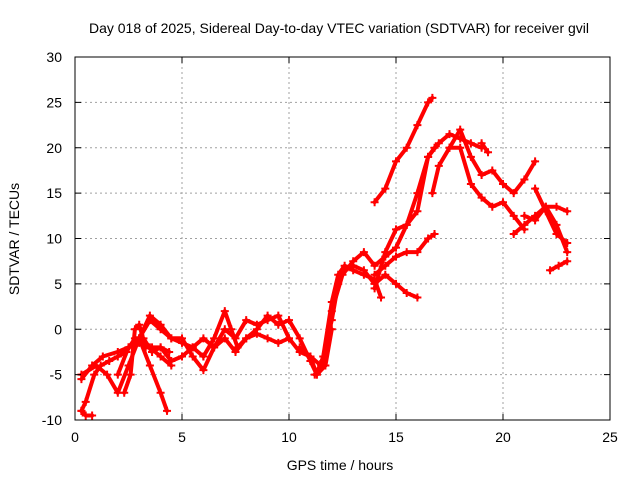  What do you see at coordinates (54, 148) in the screenshot?
I see `y-tick-label: 20` at bounding box center [54, 148].